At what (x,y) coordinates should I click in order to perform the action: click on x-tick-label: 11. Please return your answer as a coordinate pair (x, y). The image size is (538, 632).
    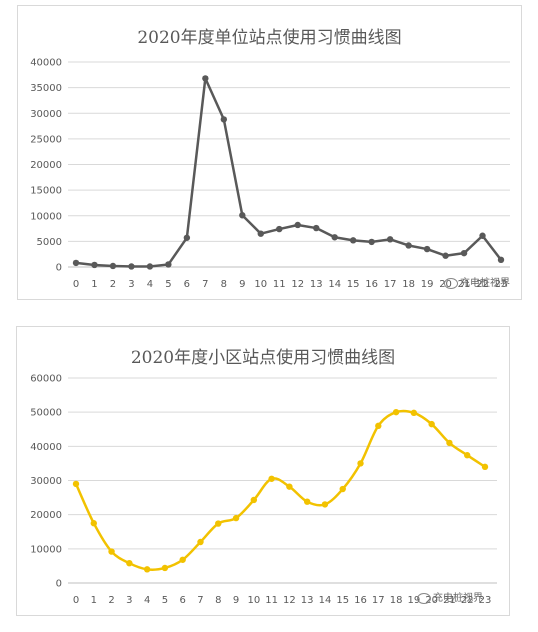
    Looking at the image, I should click on (279, 284).